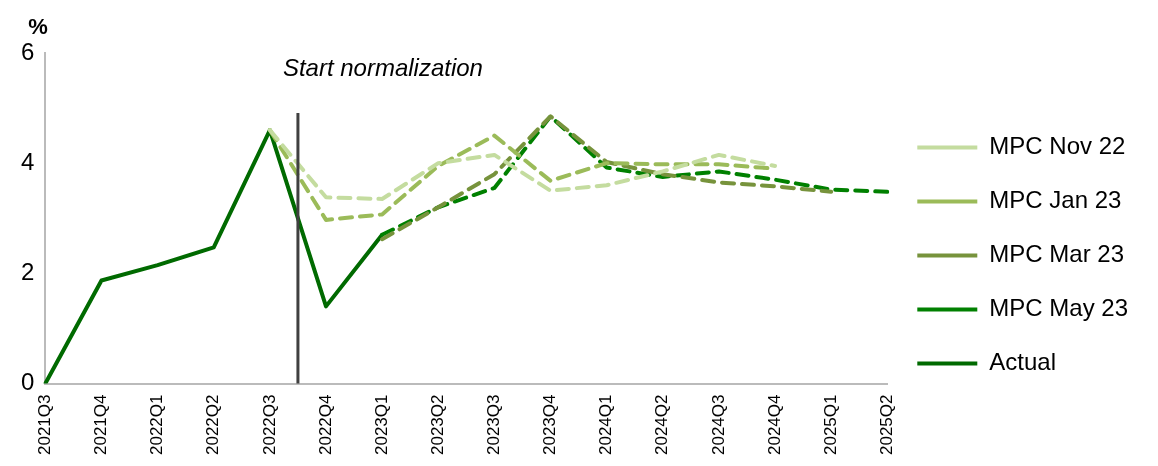 The image size is (1158, 466). What do you see at coordinates (101, 424) in the screenshot?
I see `x-tick-label: 2021Q4` at bounding box center [101, 424].